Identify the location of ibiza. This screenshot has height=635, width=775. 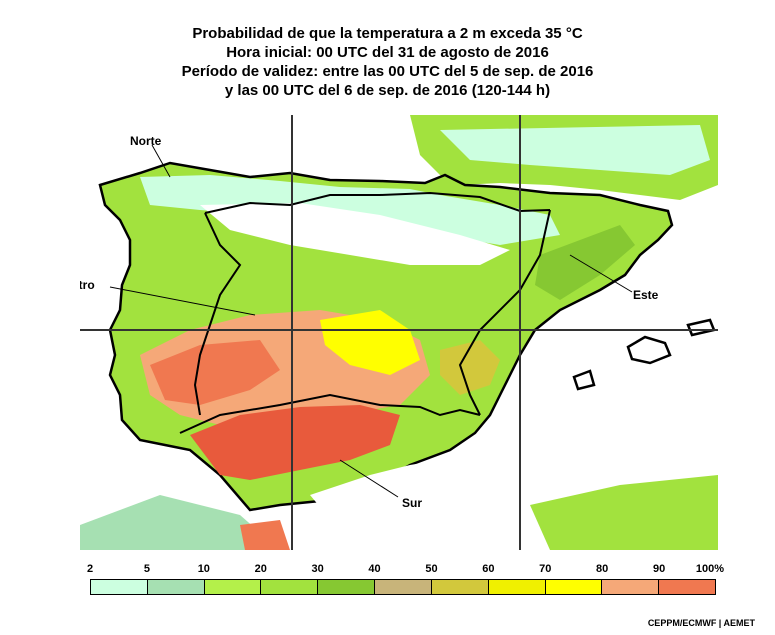
(584, 380).